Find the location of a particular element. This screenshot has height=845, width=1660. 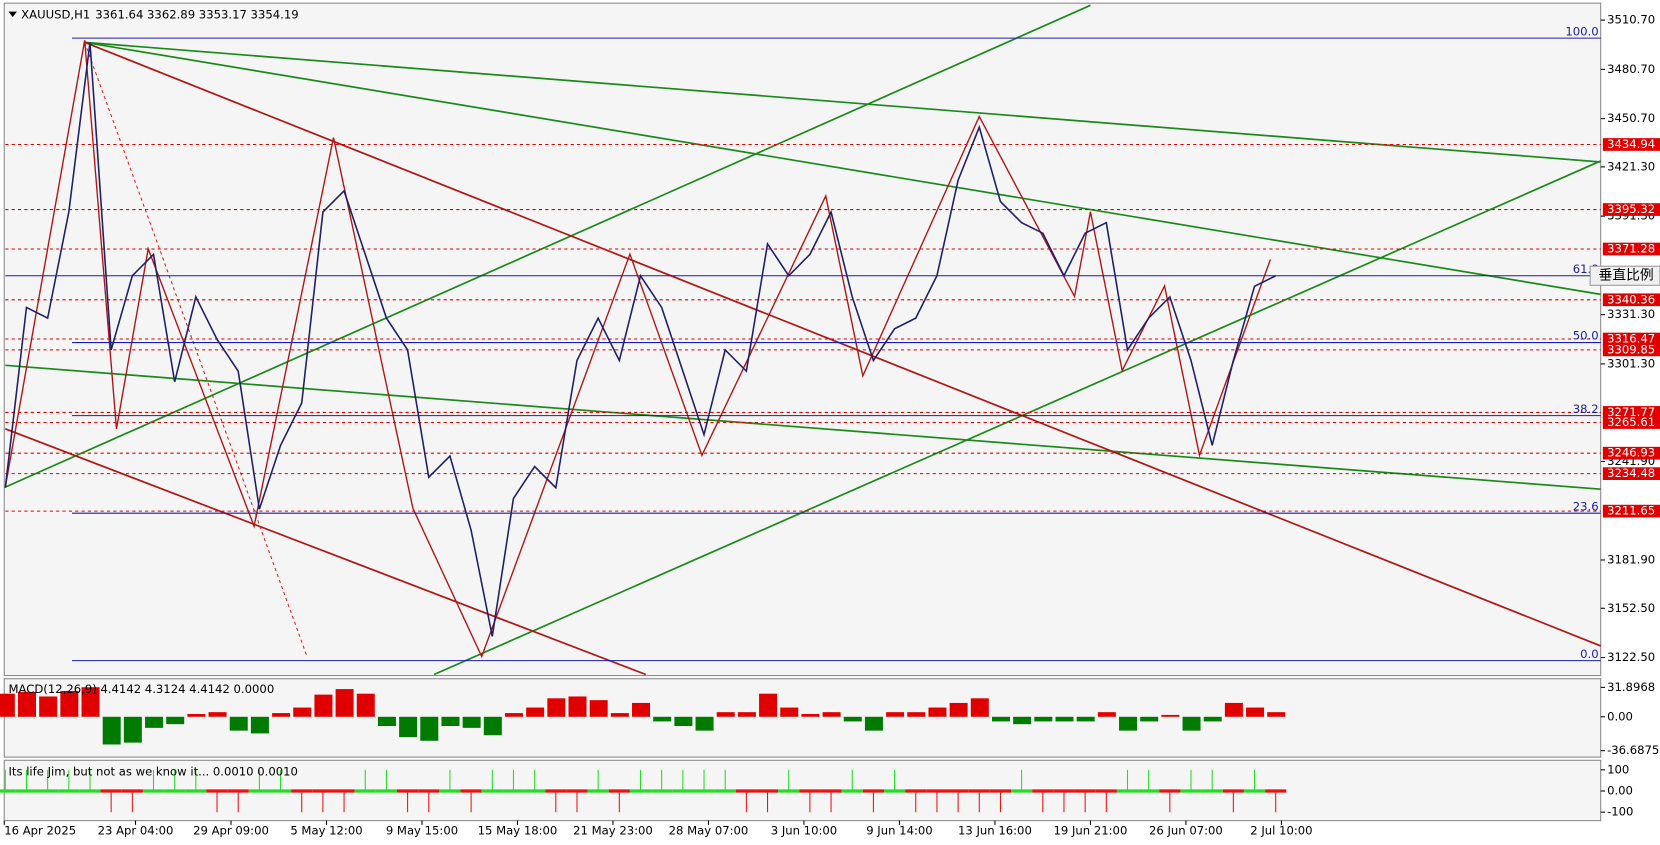

scale-button-label: 垂直比例 is located at coordinates (1626, 276).